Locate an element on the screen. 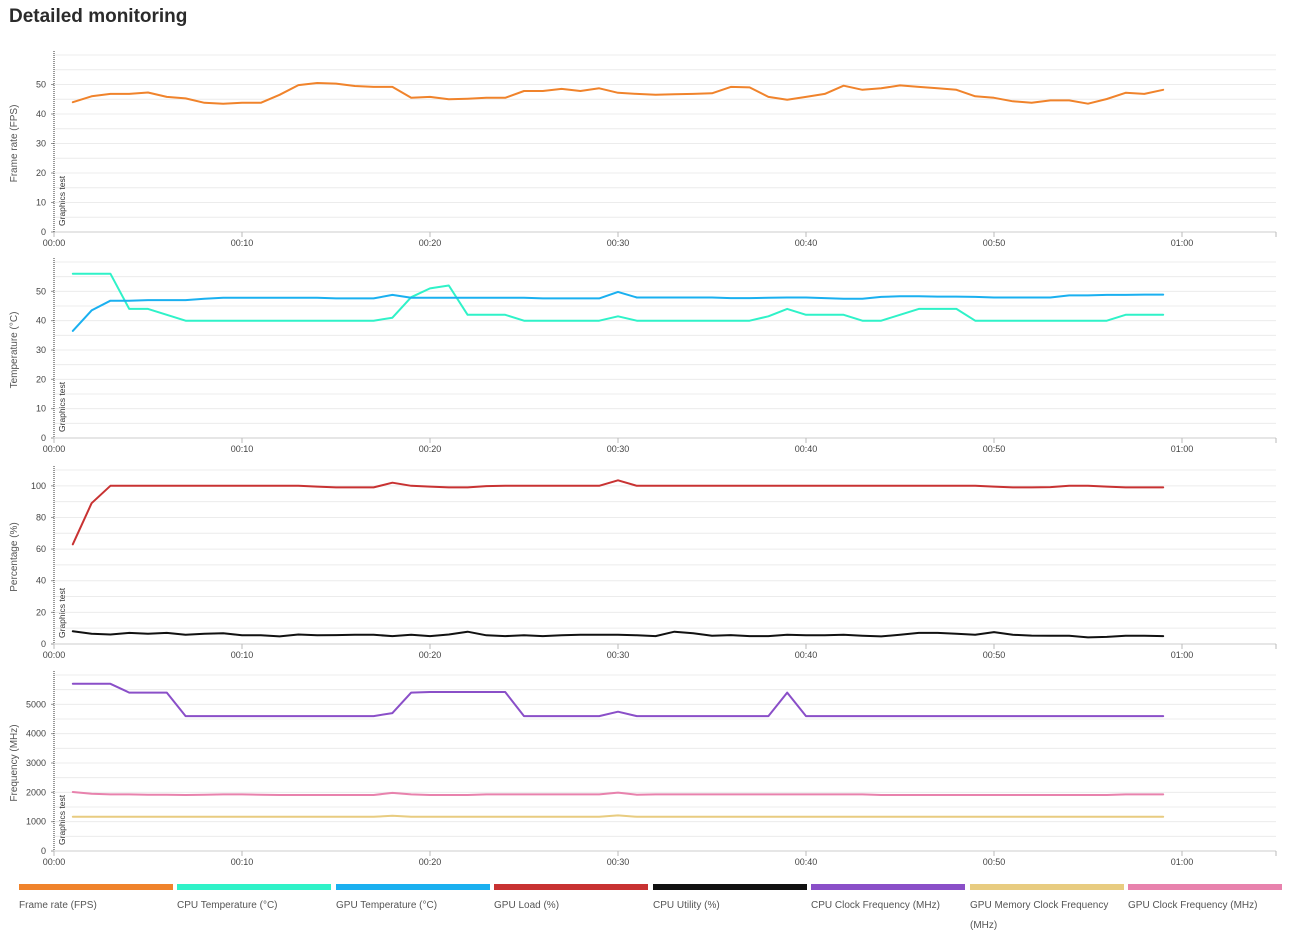 The height and width of the screenshot is (936, 1295). y-axis-title: Temperature (°C) is located at coordinates (14, 350).